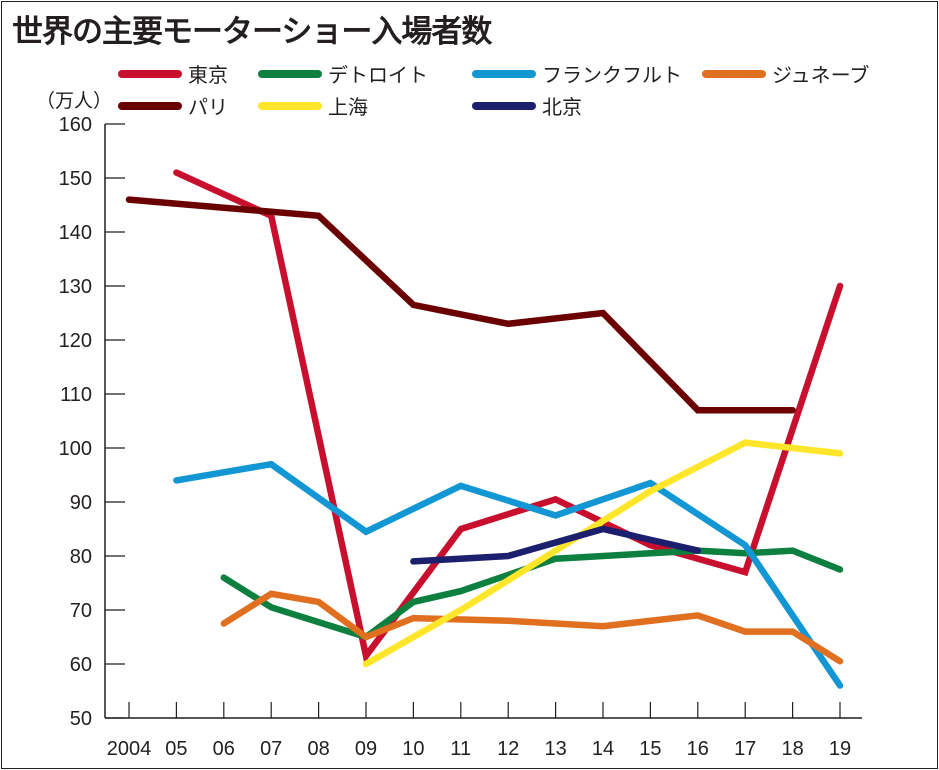  Describe the element at coordinates (366, 749) in the screenshot. I see `x-tick-label: 09` at that location.